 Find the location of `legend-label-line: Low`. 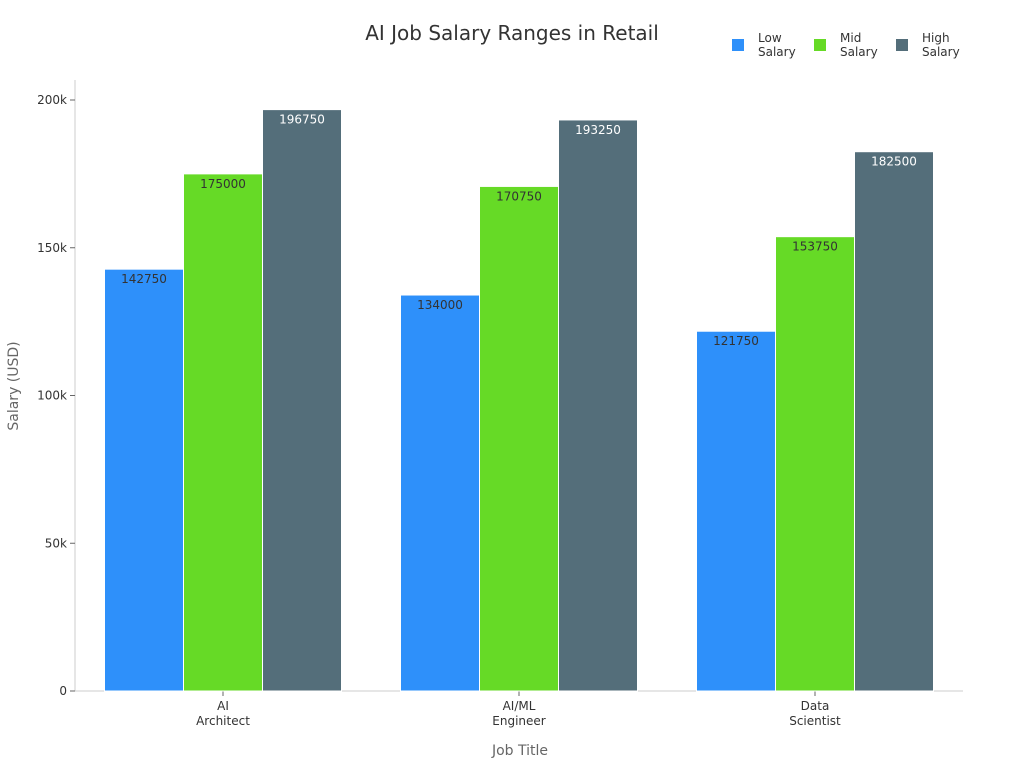

legend-label-line: Low is located at coordinates (770, 38).